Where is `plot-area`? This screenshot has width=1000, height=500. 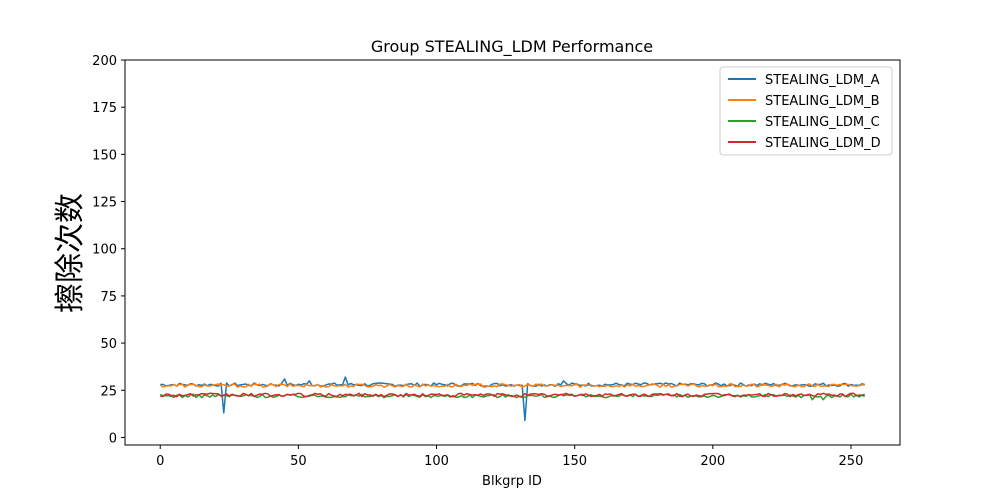 plot-area is located at coordinates (512, 399).